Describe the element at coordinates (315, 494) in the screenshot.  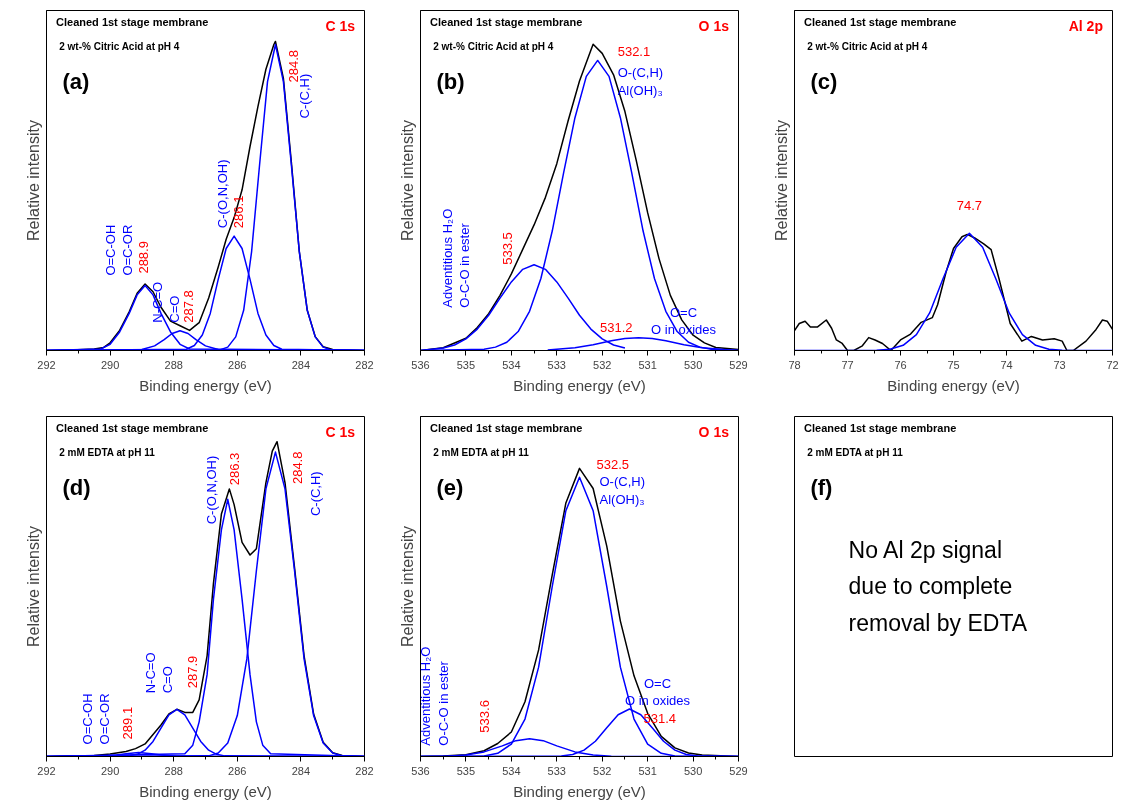
I see `text: C-(C,H)` at that location.